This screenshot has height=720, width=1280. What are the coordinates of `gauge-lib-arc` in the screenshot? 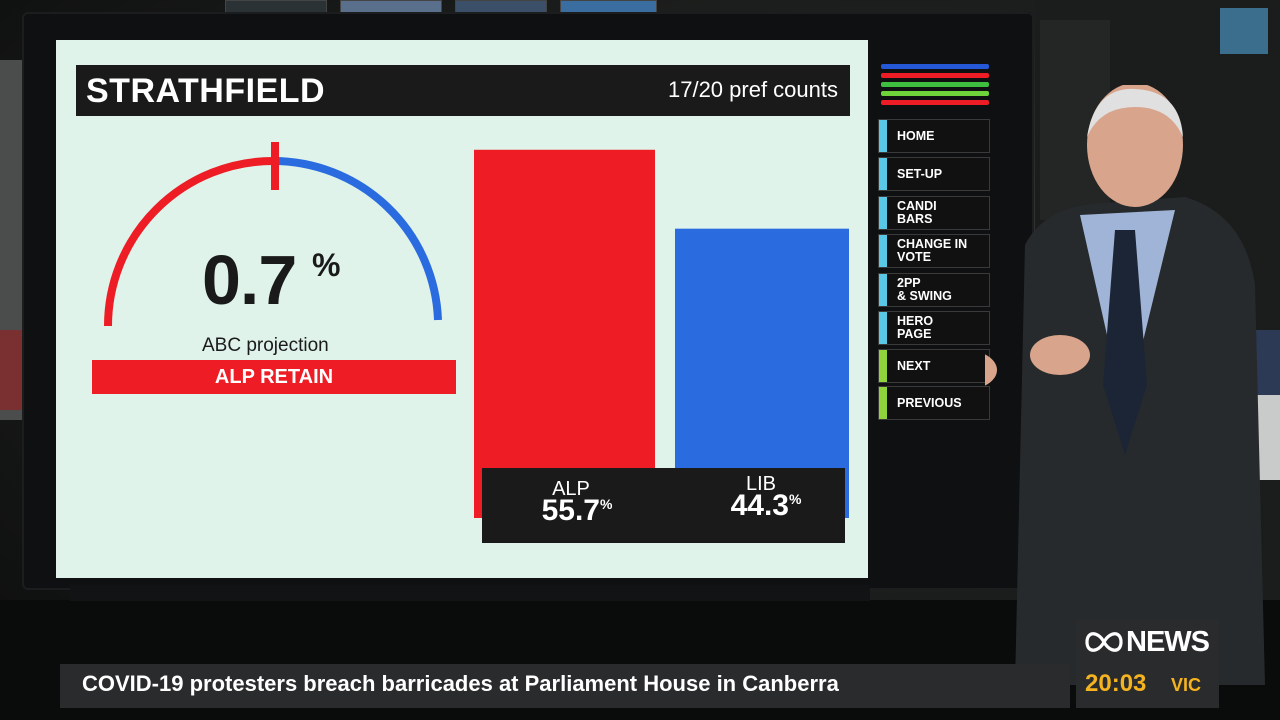 It's located at (357, 239).